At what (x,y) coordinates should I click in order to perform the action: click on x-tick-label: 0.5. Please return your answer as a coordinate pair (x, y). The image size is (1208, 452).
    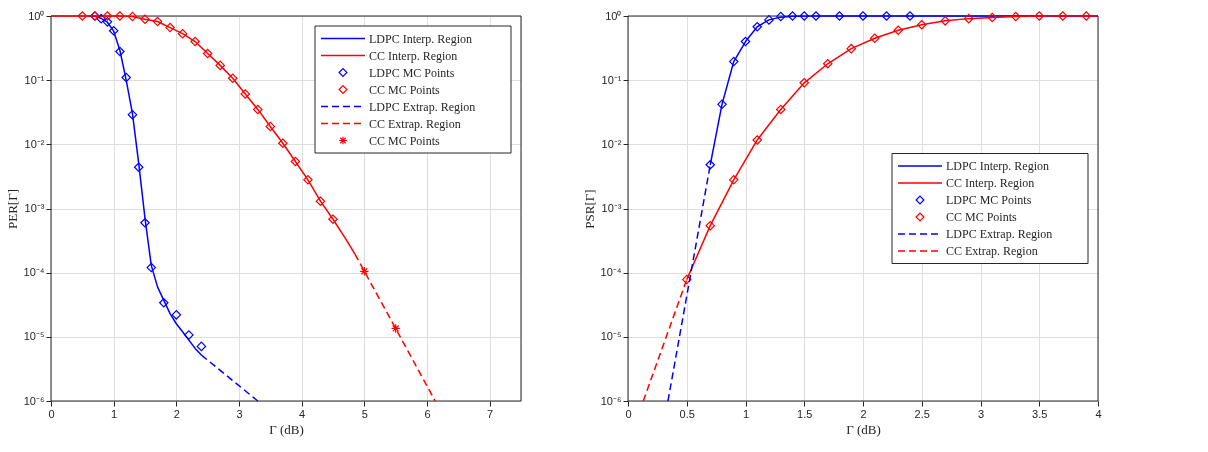
    Looking at the image, I should click on (687, 413).